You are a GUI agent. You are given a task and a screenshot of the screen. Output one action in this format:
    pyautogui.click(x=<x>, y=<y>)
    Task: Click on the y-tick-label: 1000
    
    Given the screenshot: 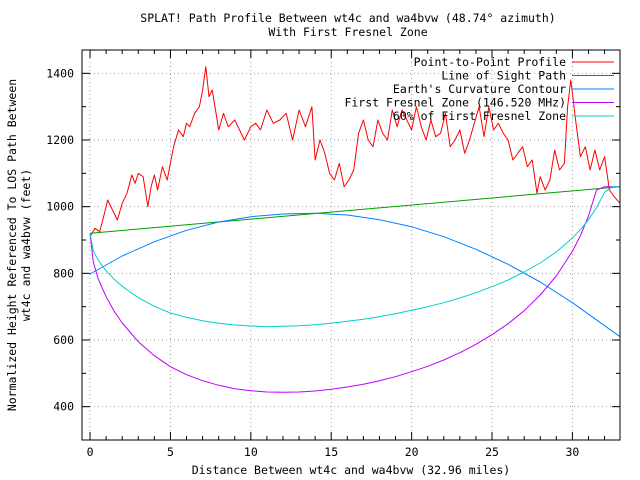 What is the action you would take?
    pyautogui.click(x=60, y=207)
    